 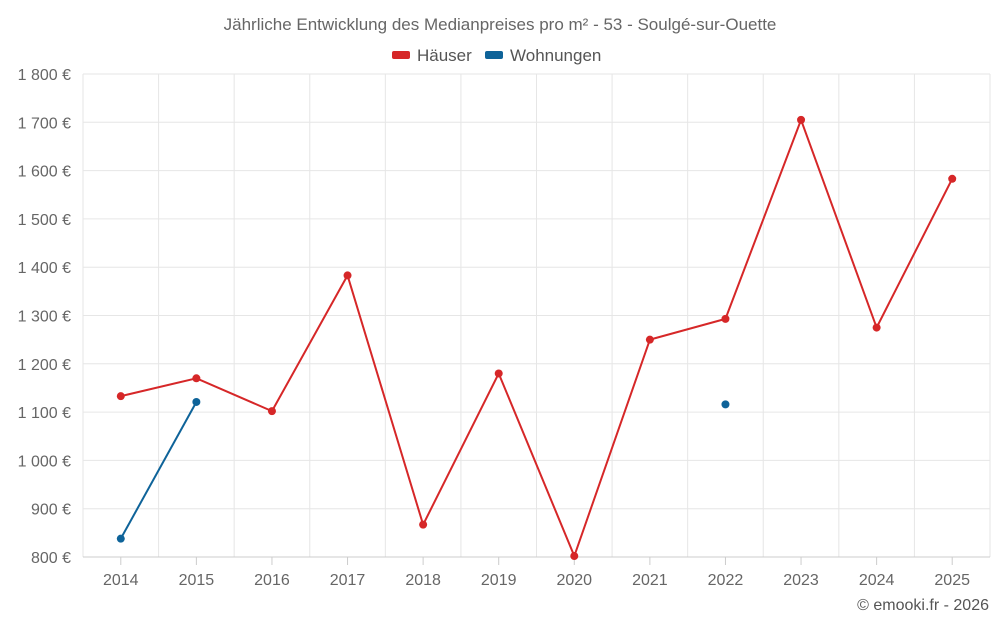 I want to click on legend-item-haeuser: Häuser, so click(x=432, y=55).